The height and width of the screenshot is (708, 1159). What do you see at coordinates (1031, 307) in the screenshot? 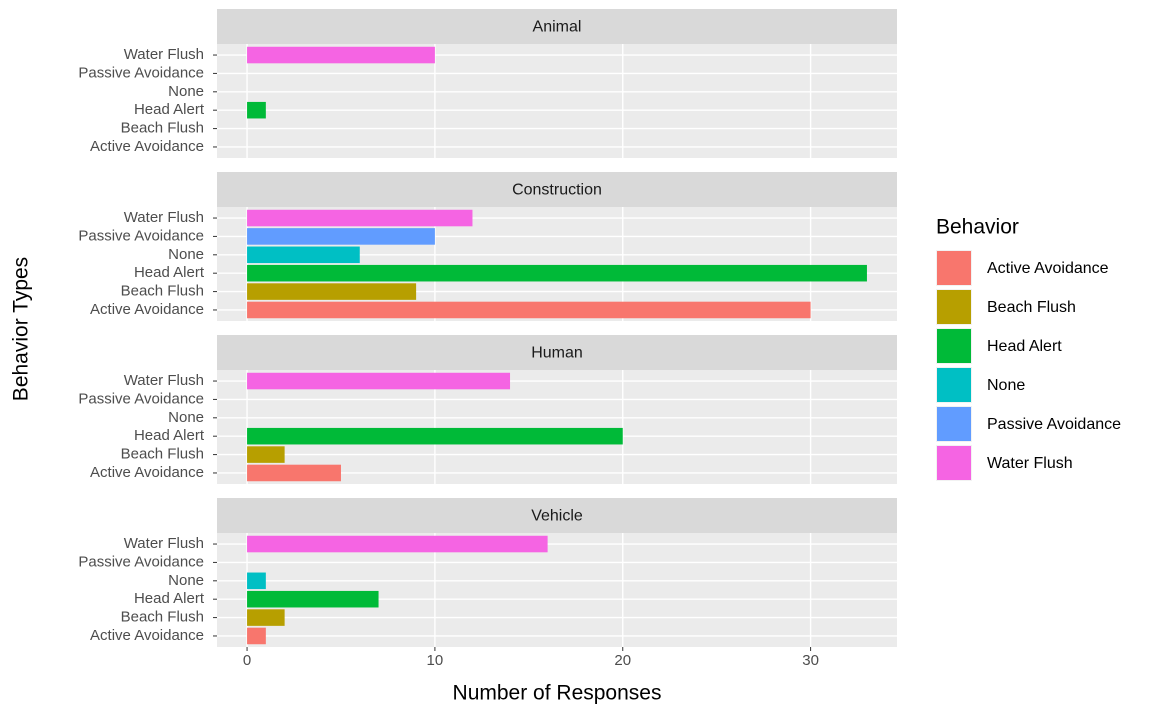
I see `legend-label: Beach Flush` at bounding box center [1031, 307].